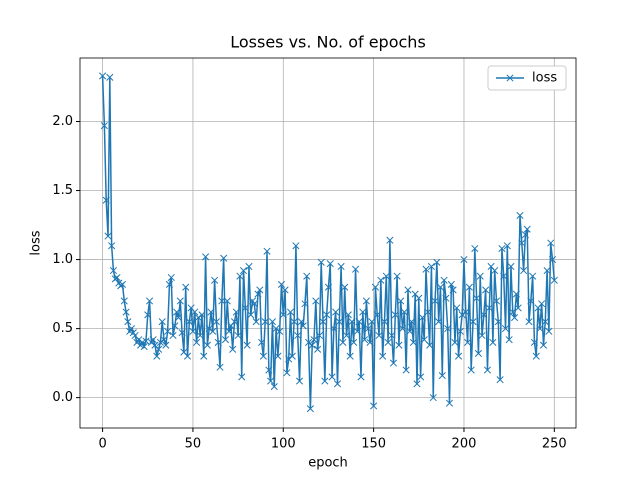 This screenshot has width=640, height=484. I want to click on x-tick-label: 100, so click(283, 444).